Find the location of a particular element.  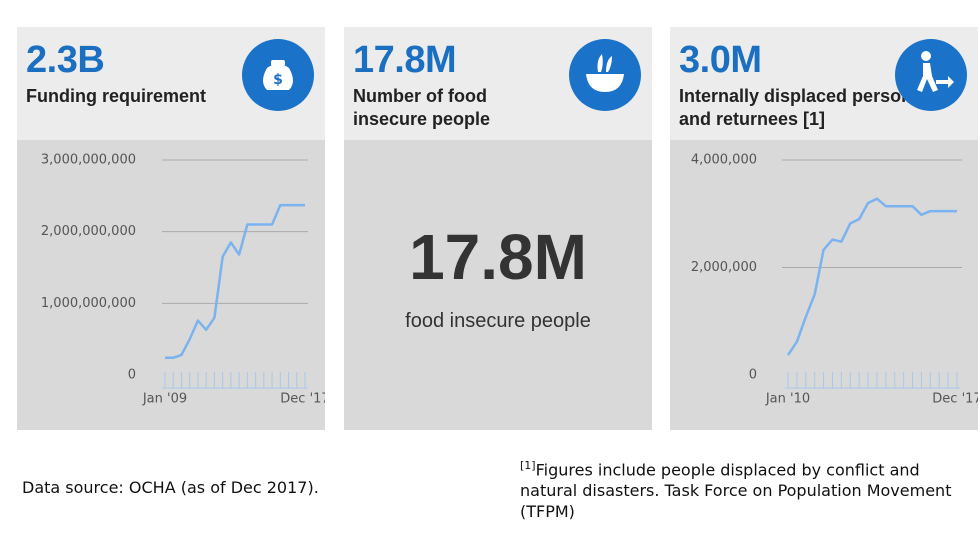

y-tick-label: 2,000,000,000 is located at coordinates (88, 231).